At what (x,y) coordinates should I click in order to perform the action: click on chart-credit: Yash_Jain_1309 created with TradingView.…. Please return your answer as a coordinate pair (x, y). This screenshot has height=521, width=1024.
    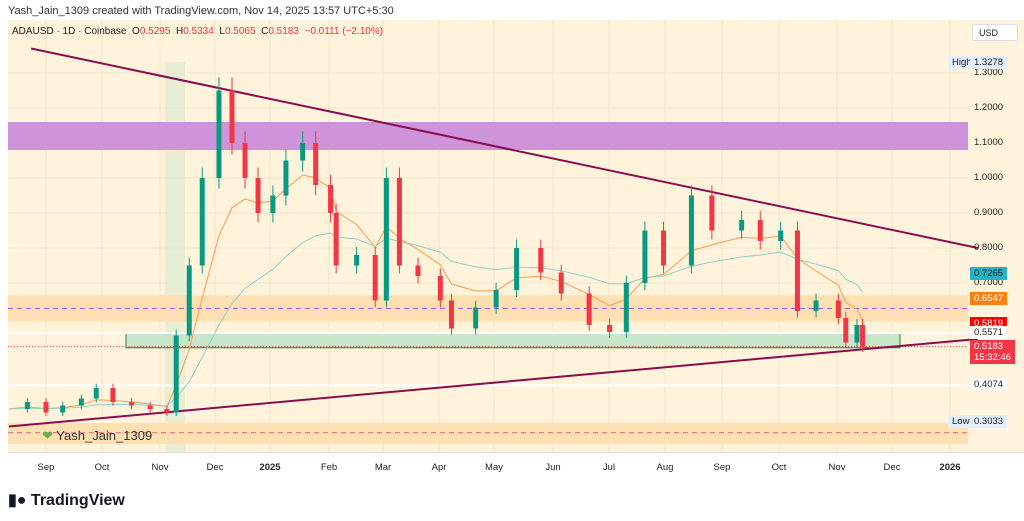
    Looking at the image, I should click on (201, 11).